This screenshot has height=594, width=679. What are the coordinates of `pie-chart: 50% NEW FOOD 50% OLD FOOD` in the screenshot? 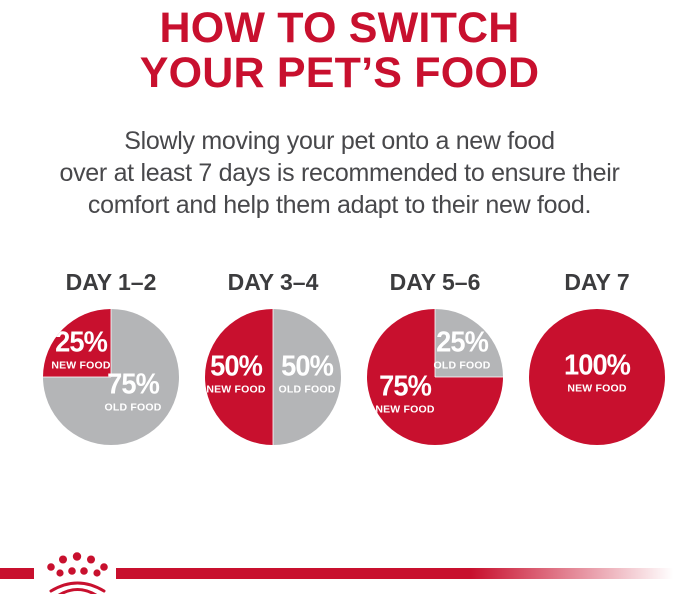 It's located at (273, 377).